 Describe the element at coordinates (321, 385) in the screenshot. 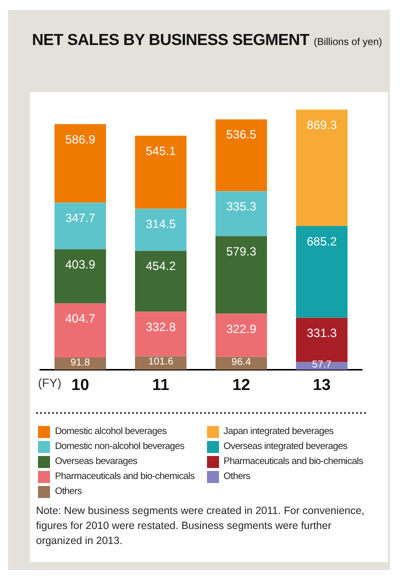

I see `x-tick-label: 13` at that location.